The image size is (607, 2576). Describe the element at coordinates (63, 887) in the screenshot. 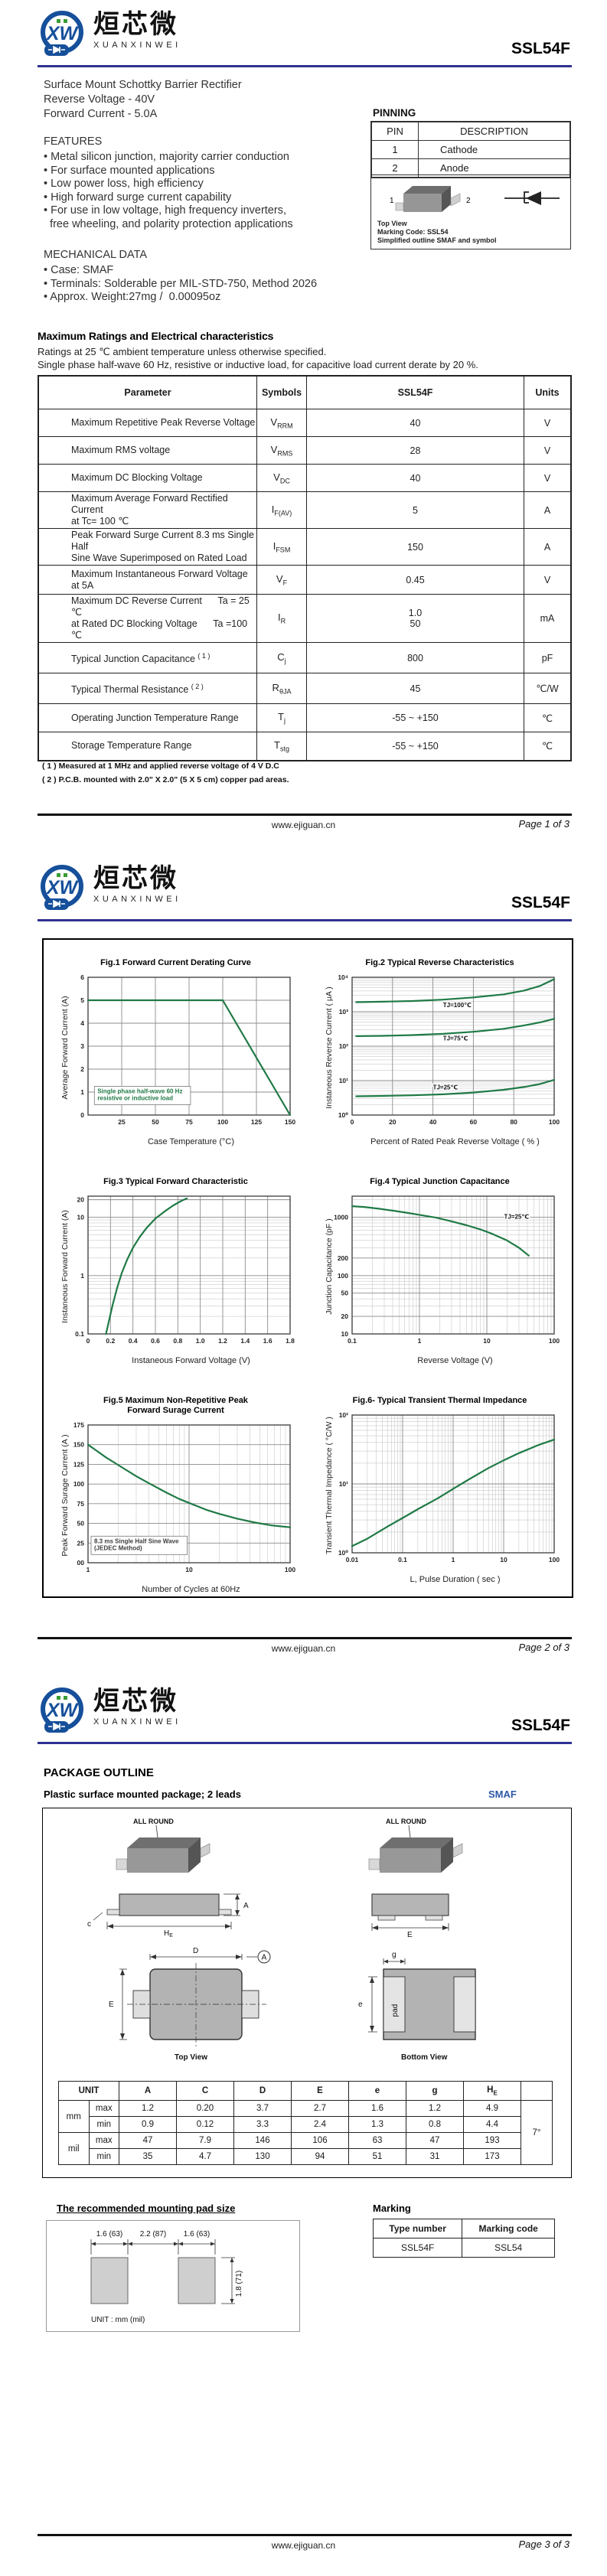

I see `svg-text: XW` at that location.